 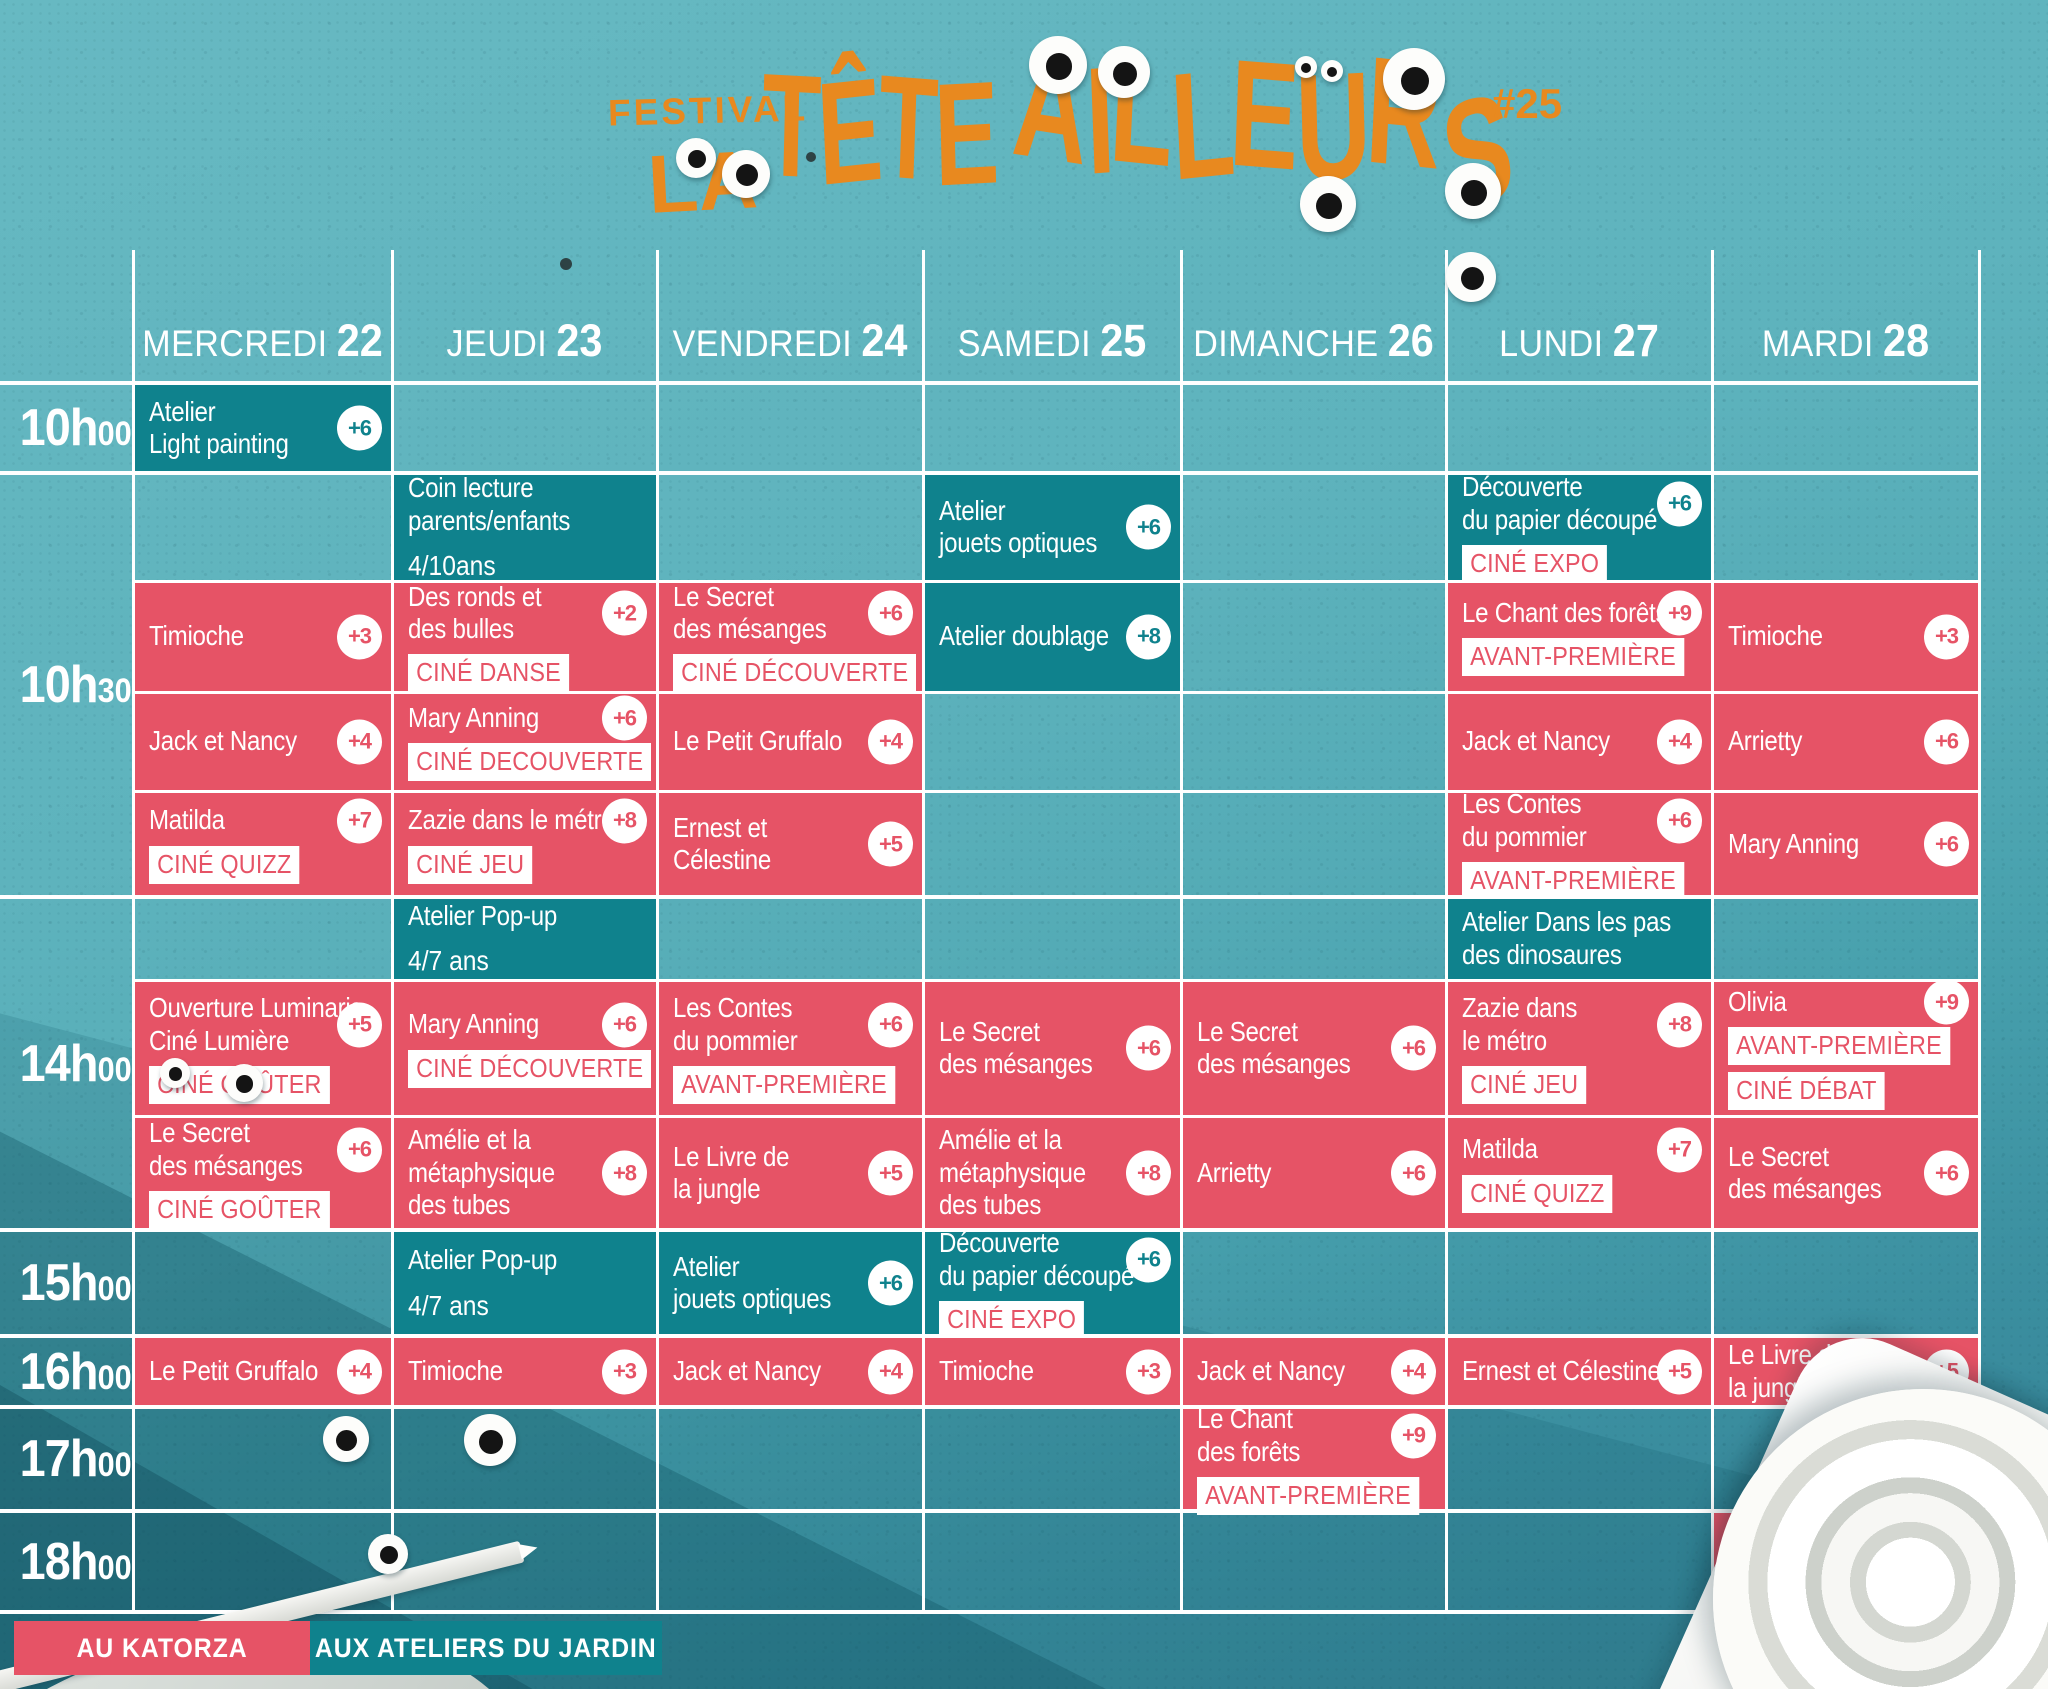 I want to click on event-title: Atelier doublage, so click(x=1024, y=636).